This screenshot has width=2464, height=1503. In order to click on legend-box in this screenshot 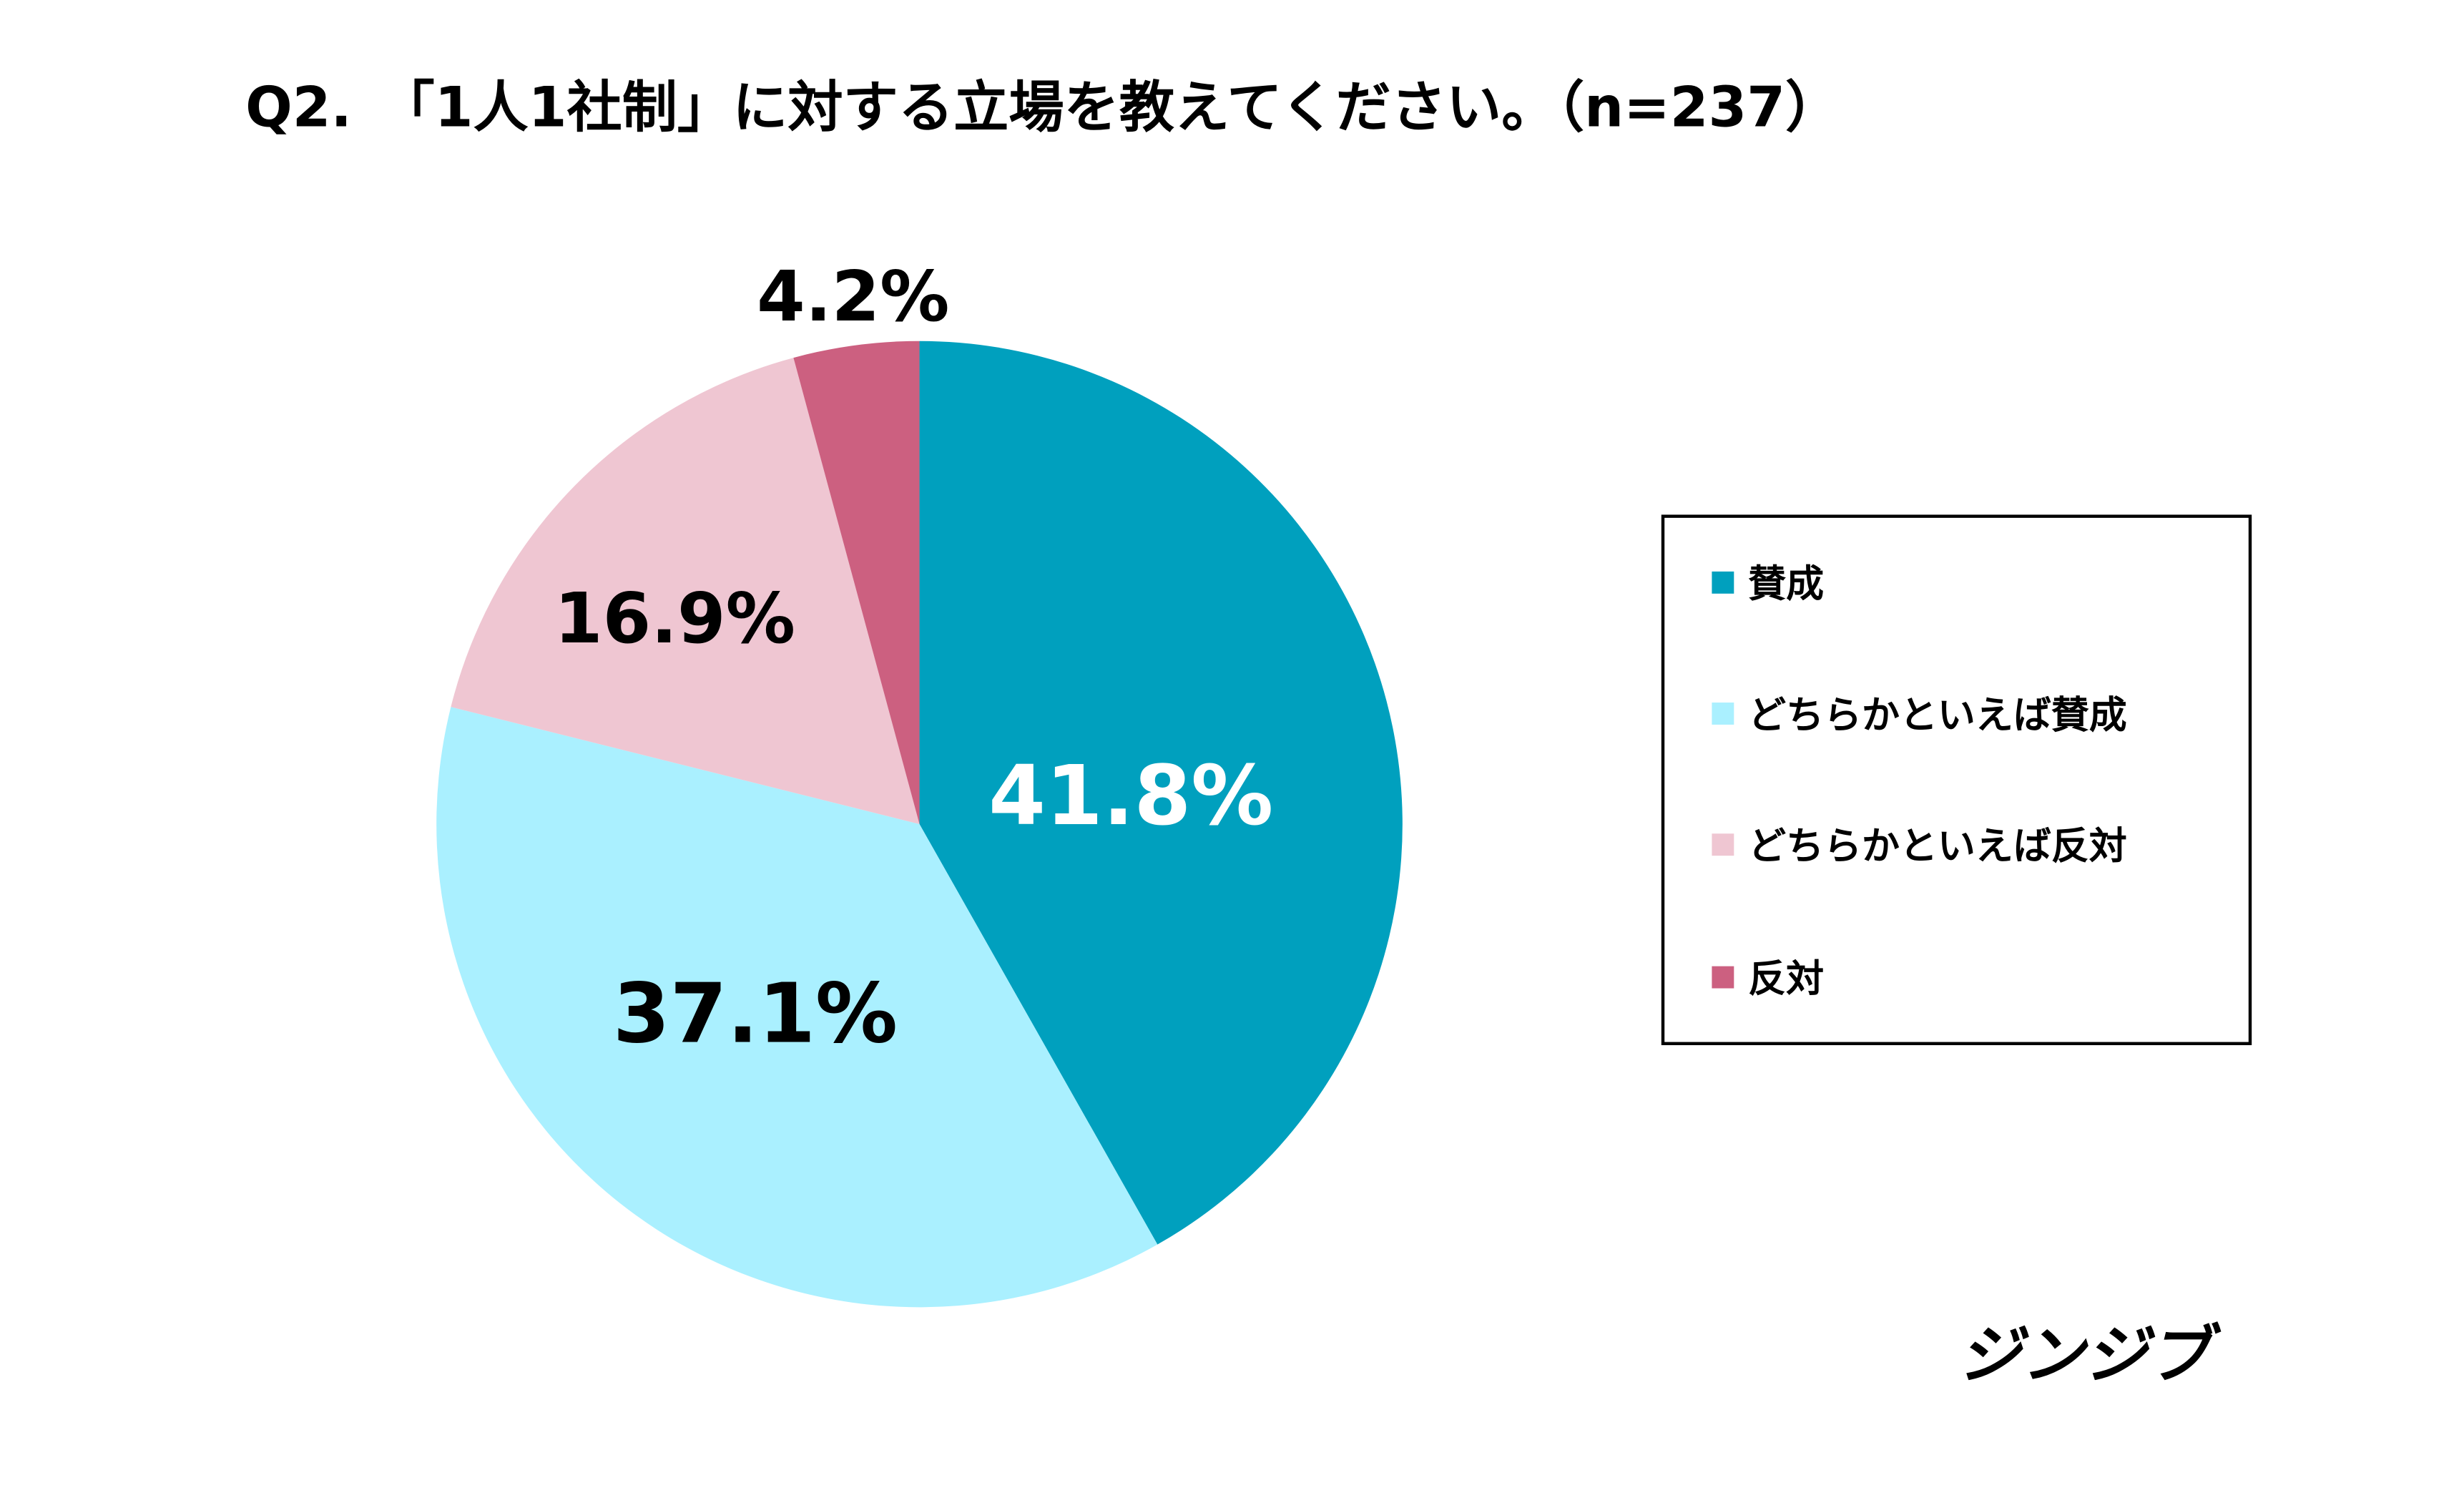, I will do `click(1956, 780)`.